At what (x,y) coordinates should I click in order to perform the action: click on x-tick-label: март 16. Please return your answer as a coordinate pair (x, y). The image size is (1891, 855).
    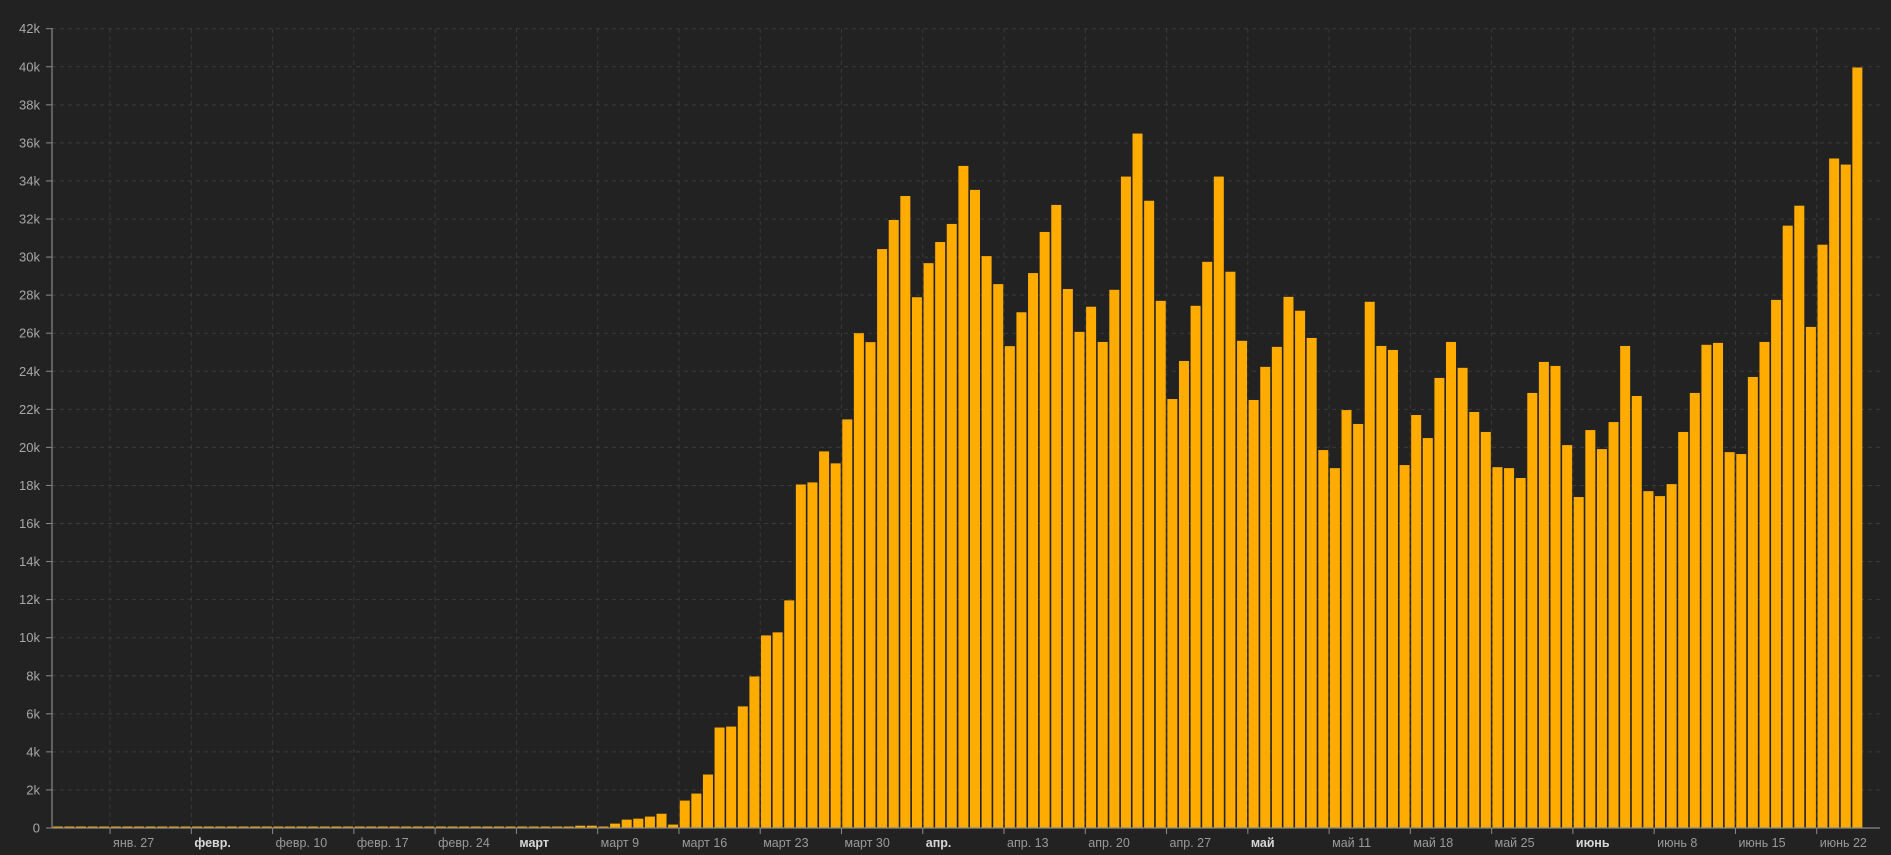
    Looking at the image, I should click on (704, 843).